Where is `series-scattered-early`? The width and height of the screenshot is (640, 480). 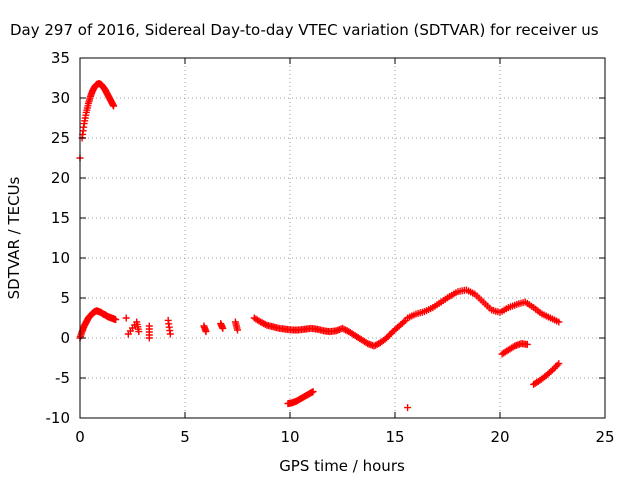 series-scattered-early is located at coordinates (181, 328).